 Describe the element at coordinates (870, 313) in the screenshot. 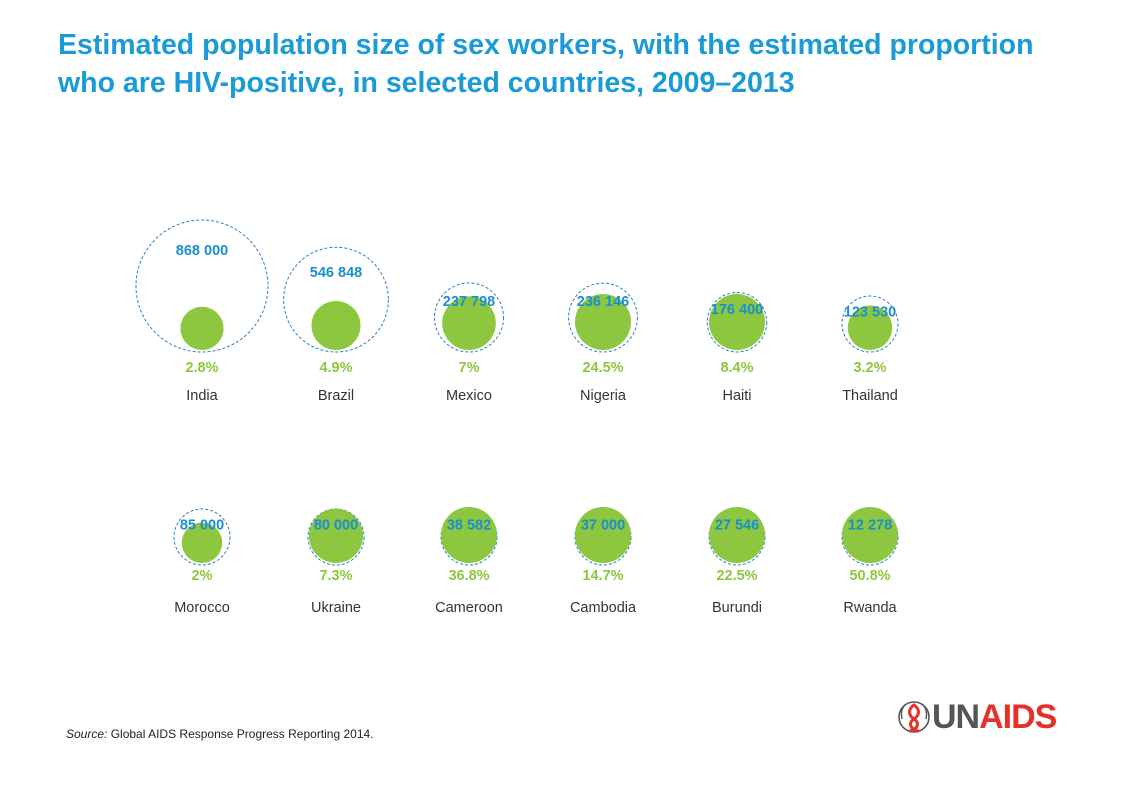

I see `population-label: 123 530` at that location.